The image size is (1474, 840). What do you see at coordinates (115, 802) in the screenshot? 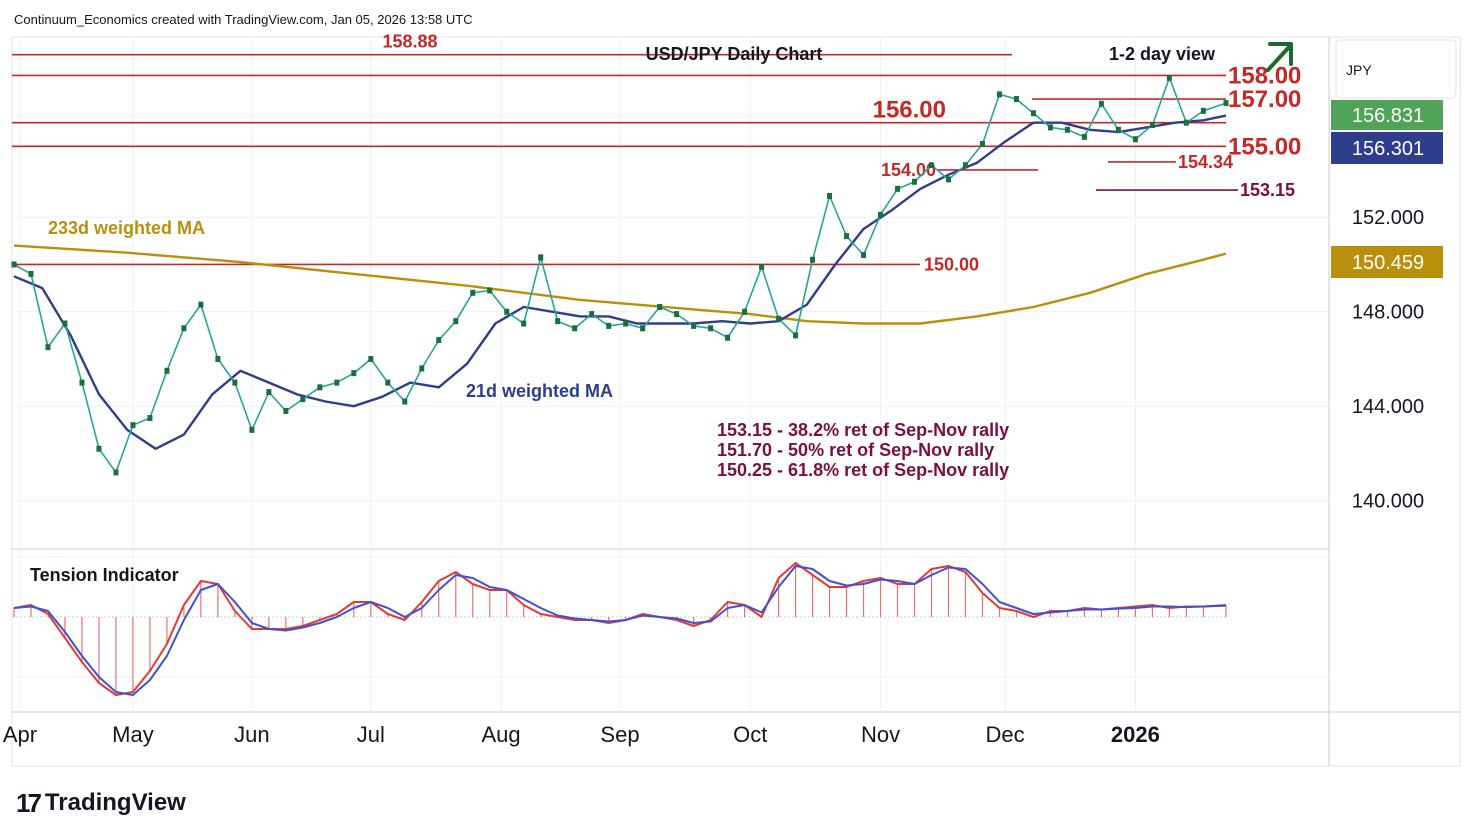
I see `tradingview-wordmark: TradingView` at bounding box center [115, 802].